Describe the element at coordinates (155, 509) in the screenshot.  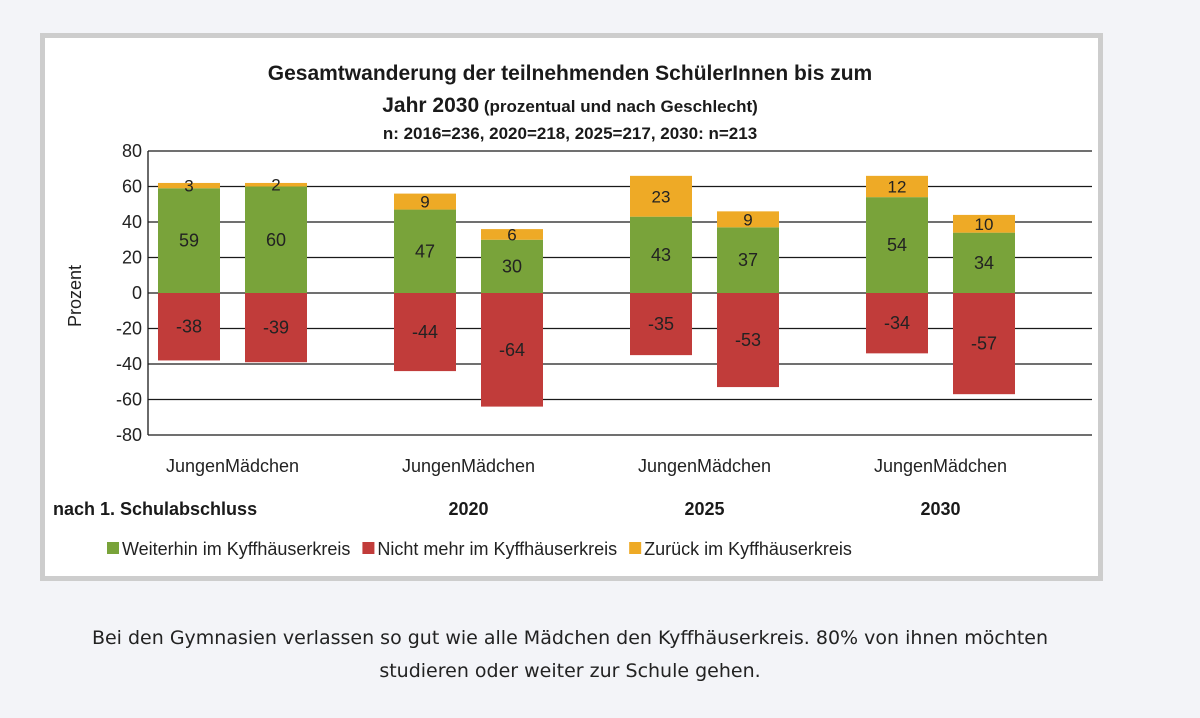
I see `x-group-label: nach 1. Schulabschluss` at that location.